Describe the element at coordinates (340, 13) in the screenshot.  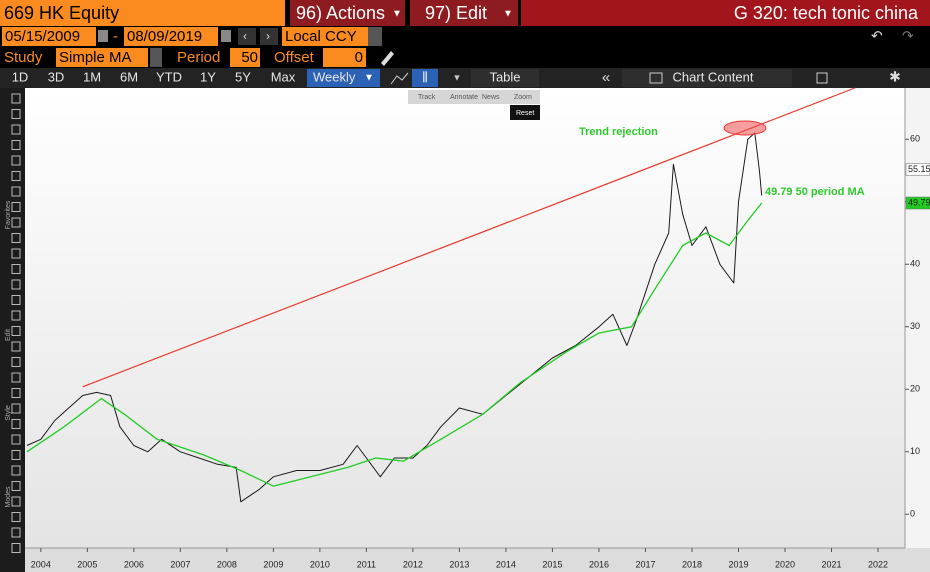
I see `actions: 96) Actions` at that location.